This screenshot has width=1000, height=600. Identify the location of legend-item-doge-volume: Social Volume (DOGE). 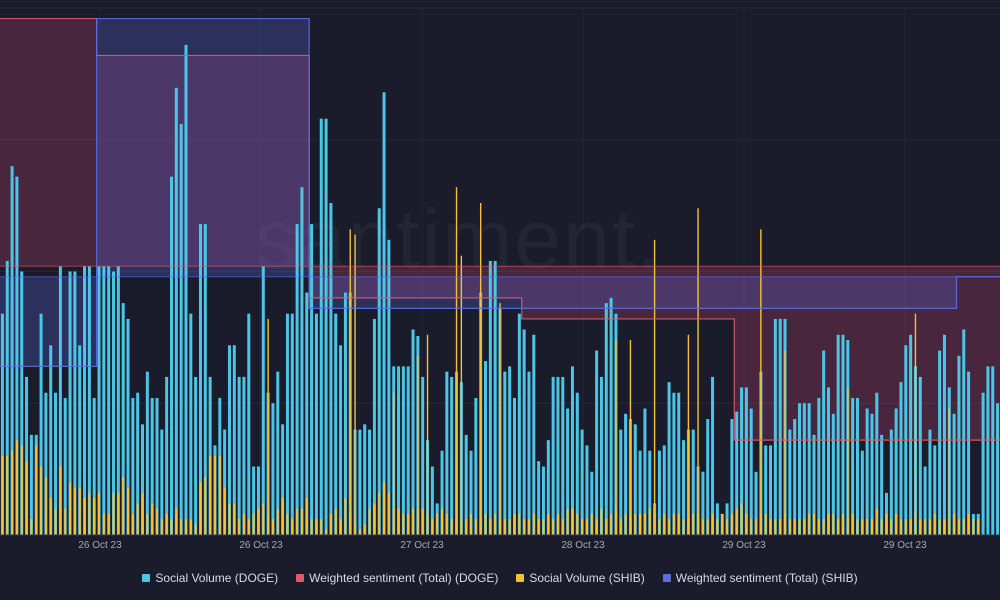
(210, 578).